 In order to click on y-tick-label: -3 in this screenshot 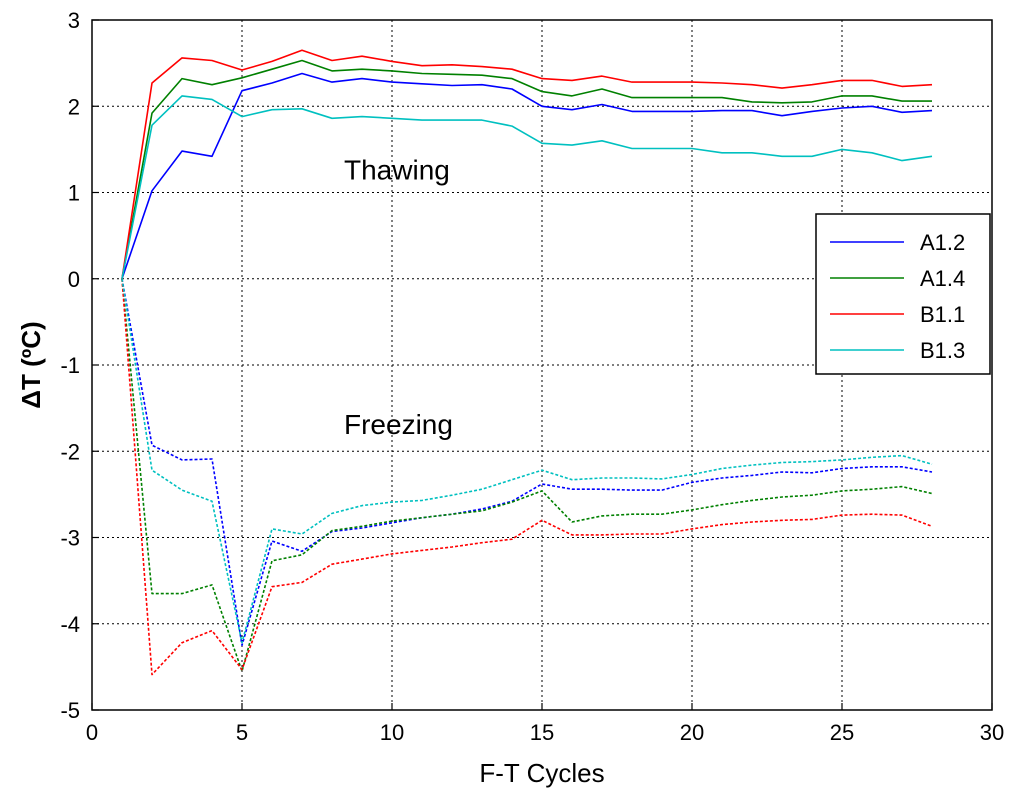, I will do `click(70, 538)`.